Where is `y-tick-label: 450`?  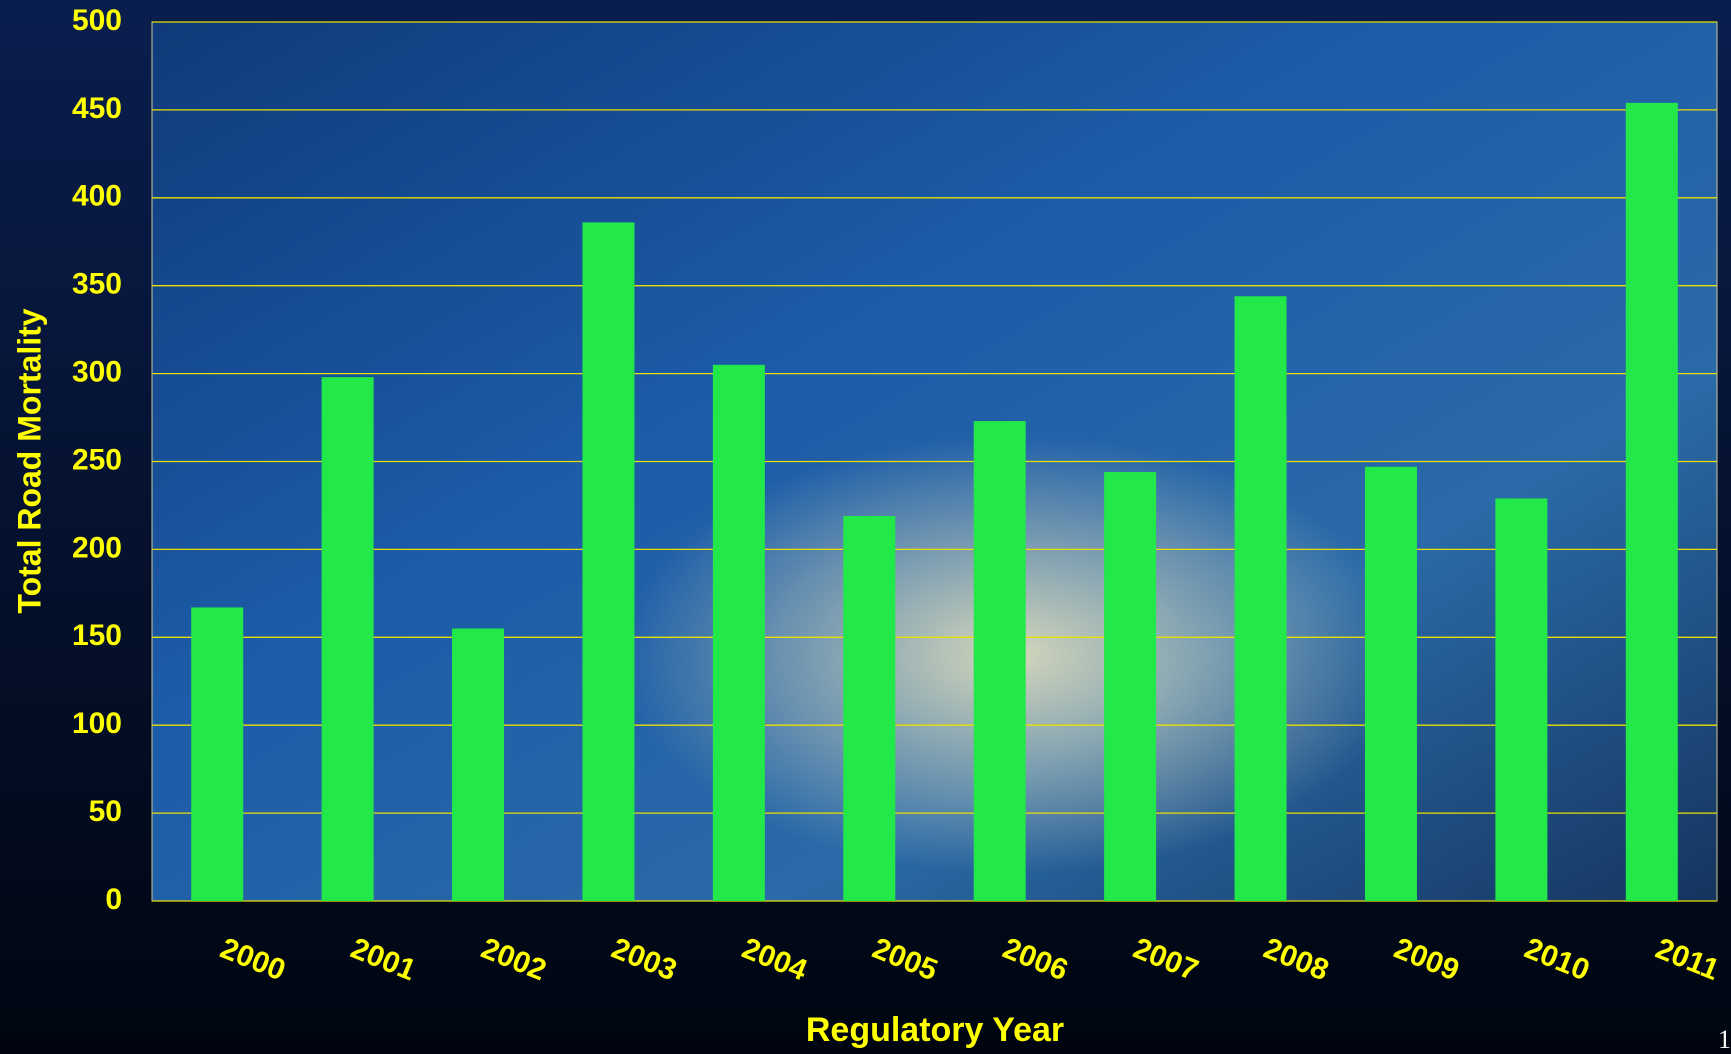 y-tick-label: 450 is located at coordinates (97, 108).